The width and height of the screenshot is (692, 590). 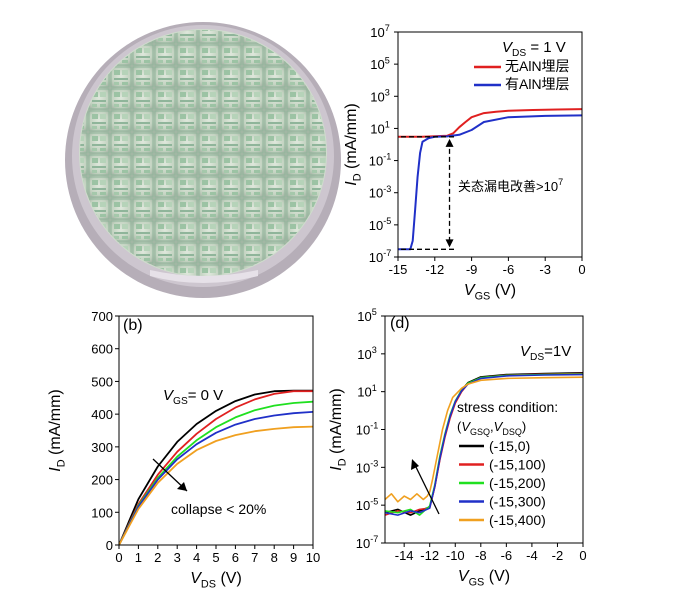 What do you see at coordinates (313, 557) in the screenshot?
I see `x-tick-label: 10` at bounding box center [313, 557].